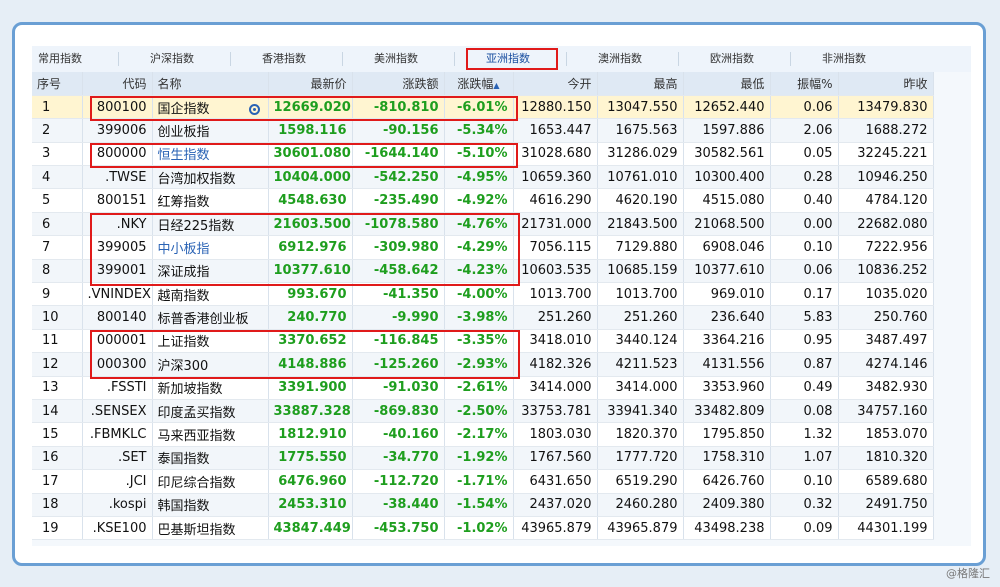 This screenshot has height=587, width=1000. I want to click on col-change: 涨跌额, so click(398, 84).